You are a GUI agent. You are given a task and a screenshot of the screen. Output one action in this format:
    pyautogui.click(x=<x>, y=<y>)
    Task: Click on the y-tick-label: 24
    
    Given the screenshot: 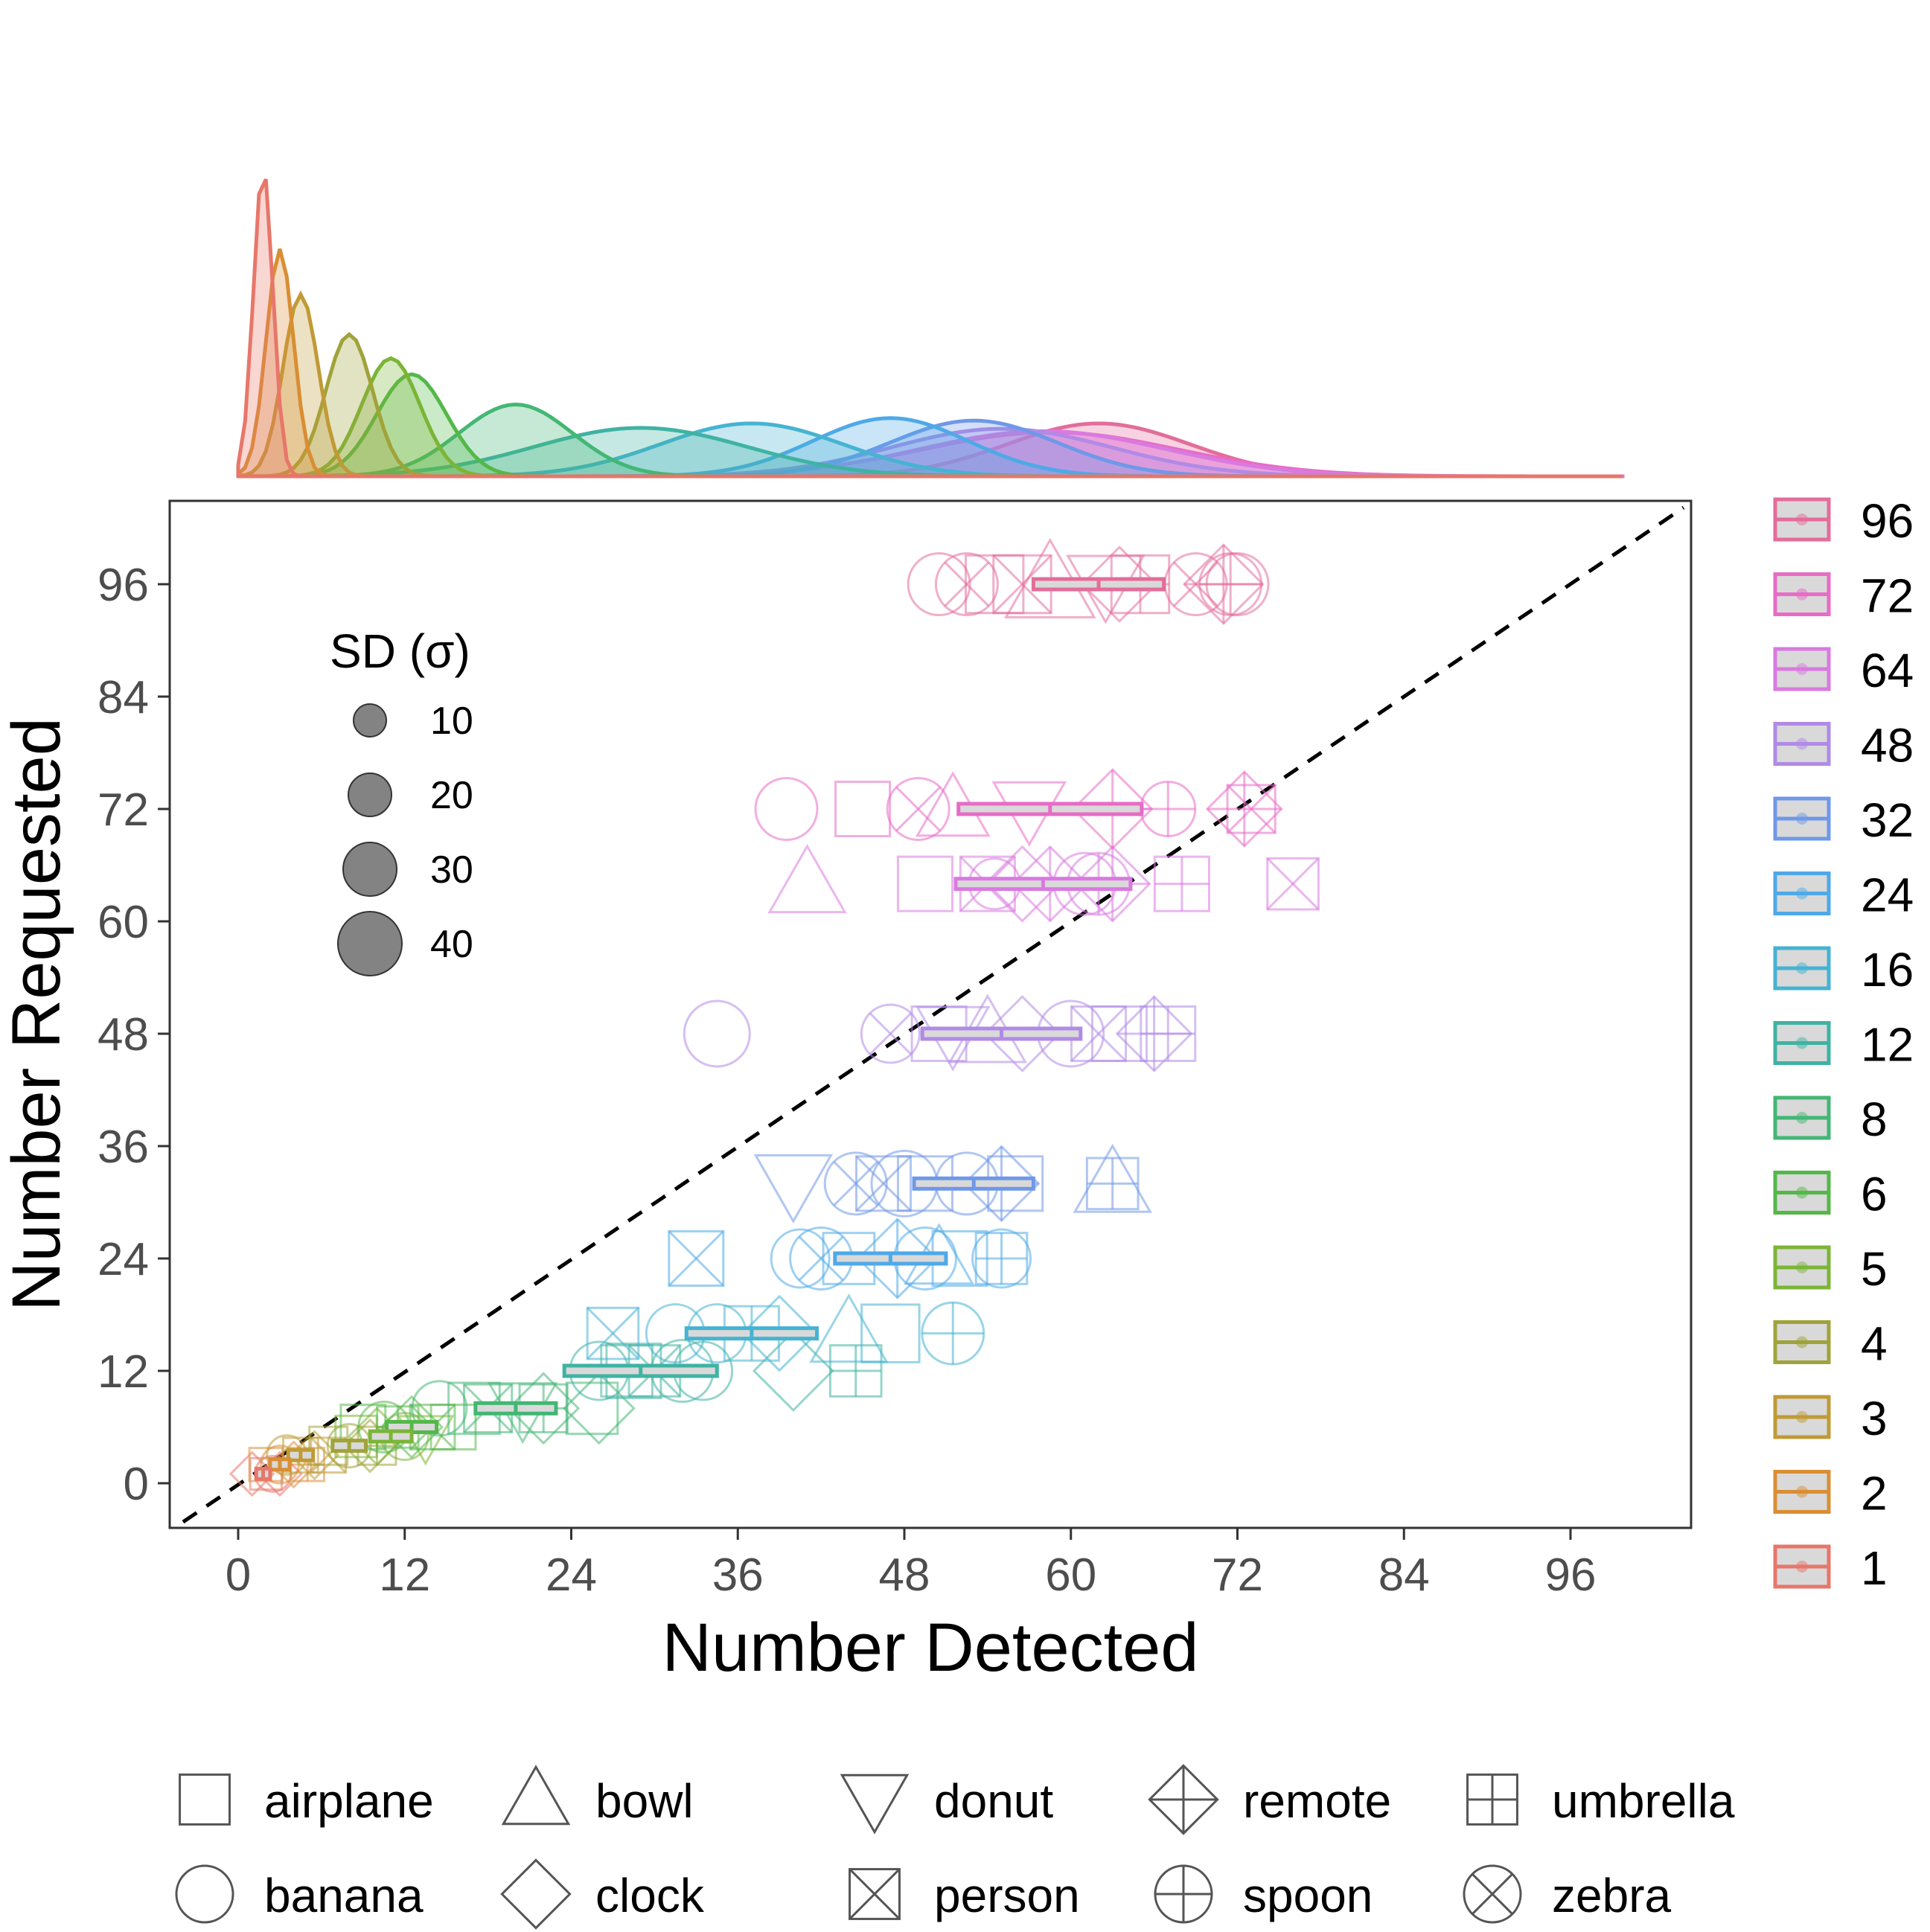 What is the action you would take?
    pyautogui.click(x=123, y=1259)
    